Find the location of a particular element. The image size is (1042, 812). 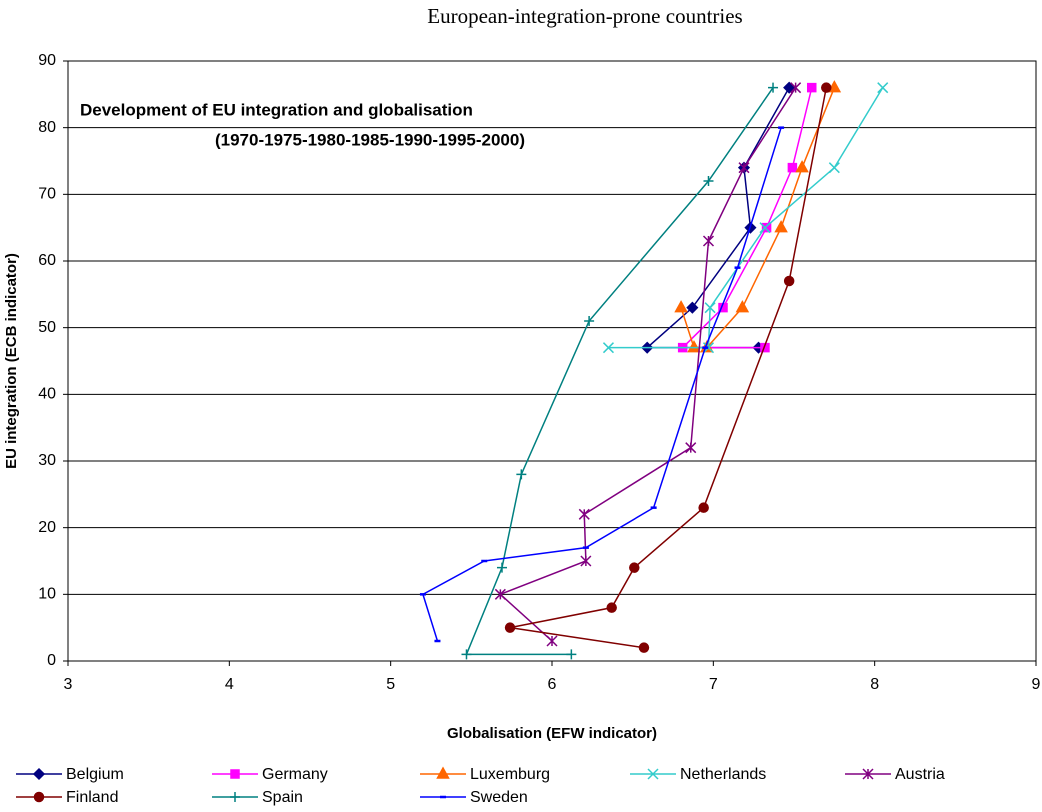

x-tick-label: 3 is located at coordinates (68, 684).